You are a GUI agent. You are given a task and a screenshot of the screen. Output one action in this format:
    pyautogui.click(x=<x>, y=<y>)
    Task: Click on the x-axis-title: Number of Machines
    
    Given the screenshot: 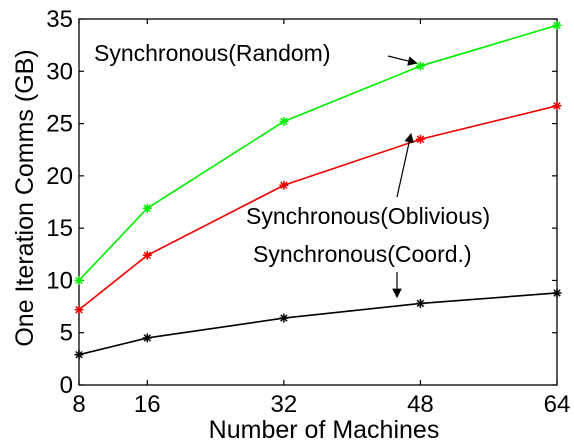 What is the action you would take?
    pyautogui.click(x=324, y=430)
    